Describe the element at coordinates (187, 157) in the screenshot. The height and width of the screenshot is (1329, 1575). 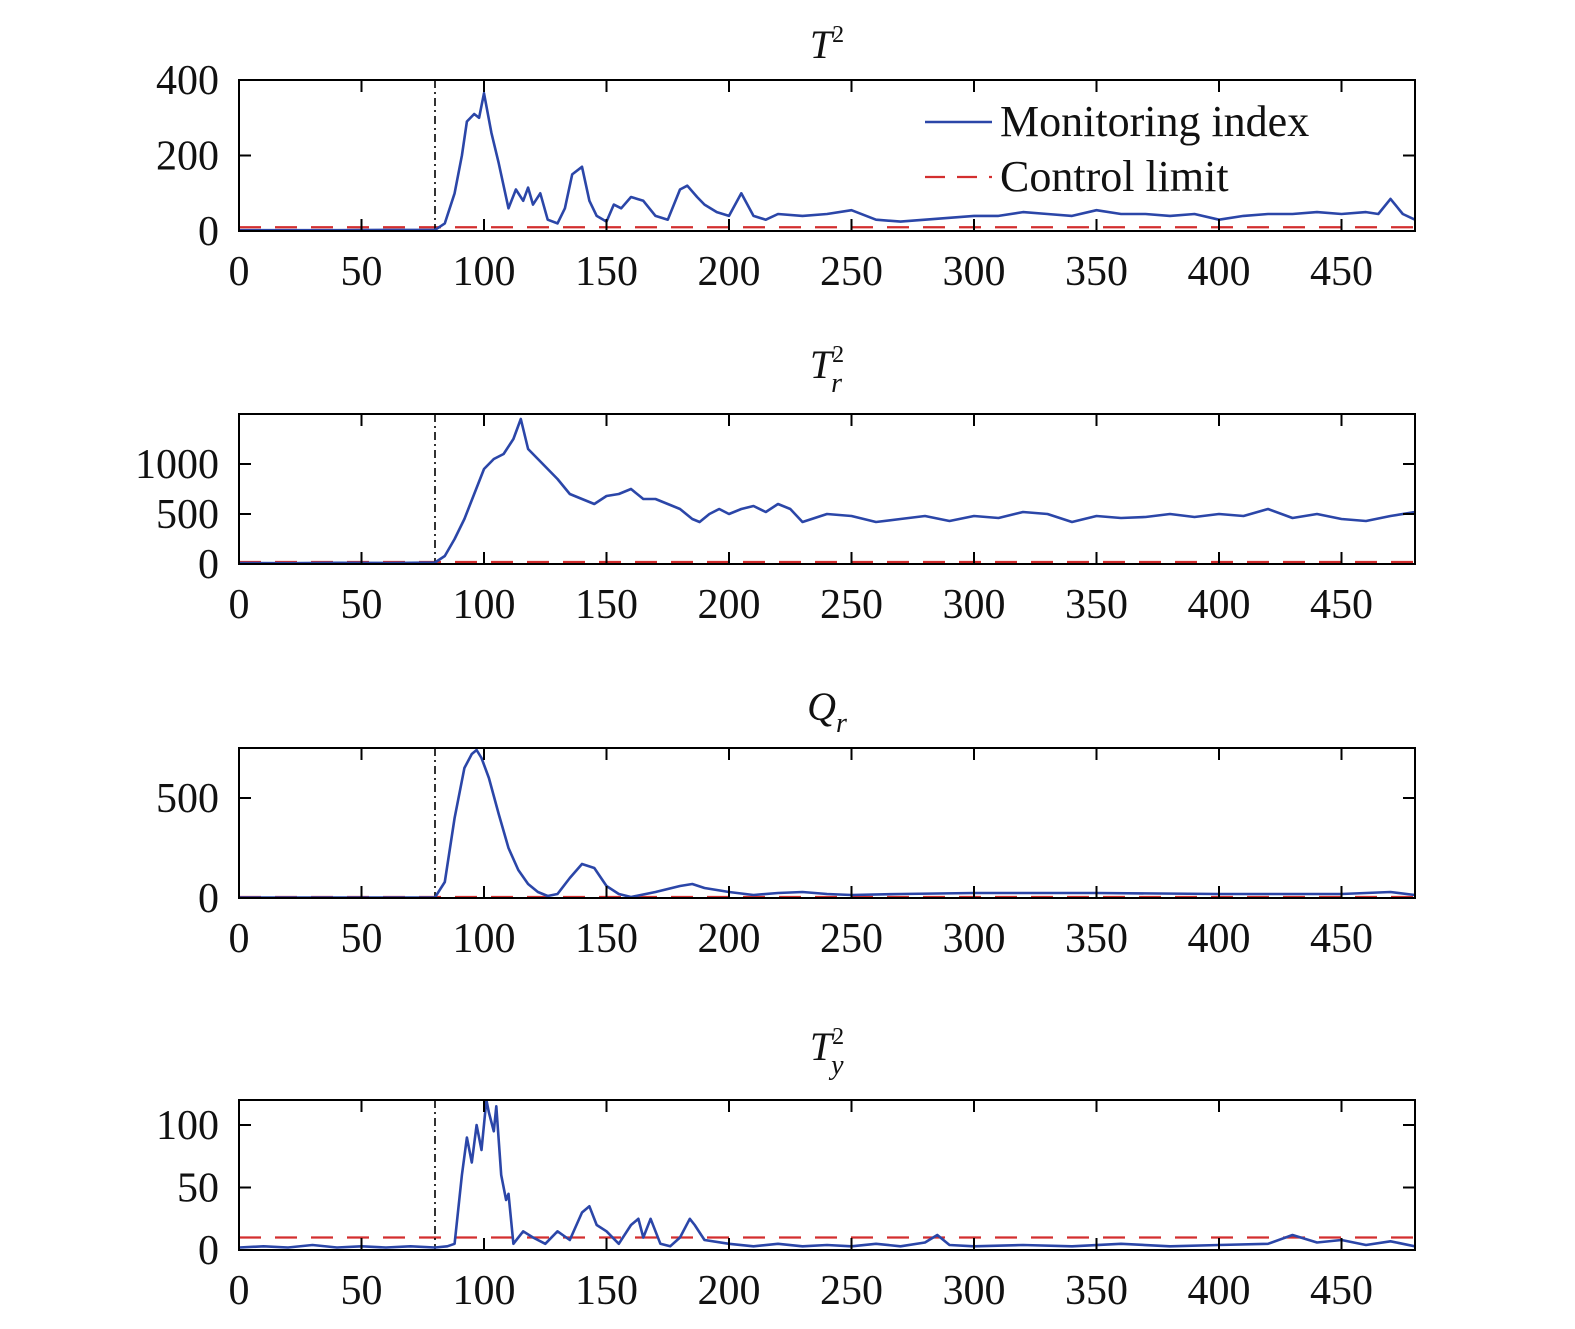
I see `y-tick-label: 200` at that location.